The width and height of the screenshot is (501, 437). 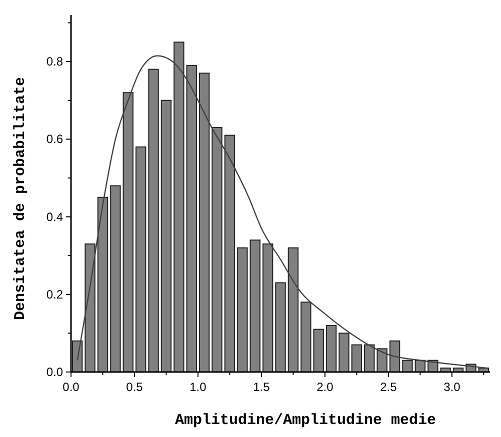 I want to click on x-tick-label: 2.0, so click(x=325, y=387).